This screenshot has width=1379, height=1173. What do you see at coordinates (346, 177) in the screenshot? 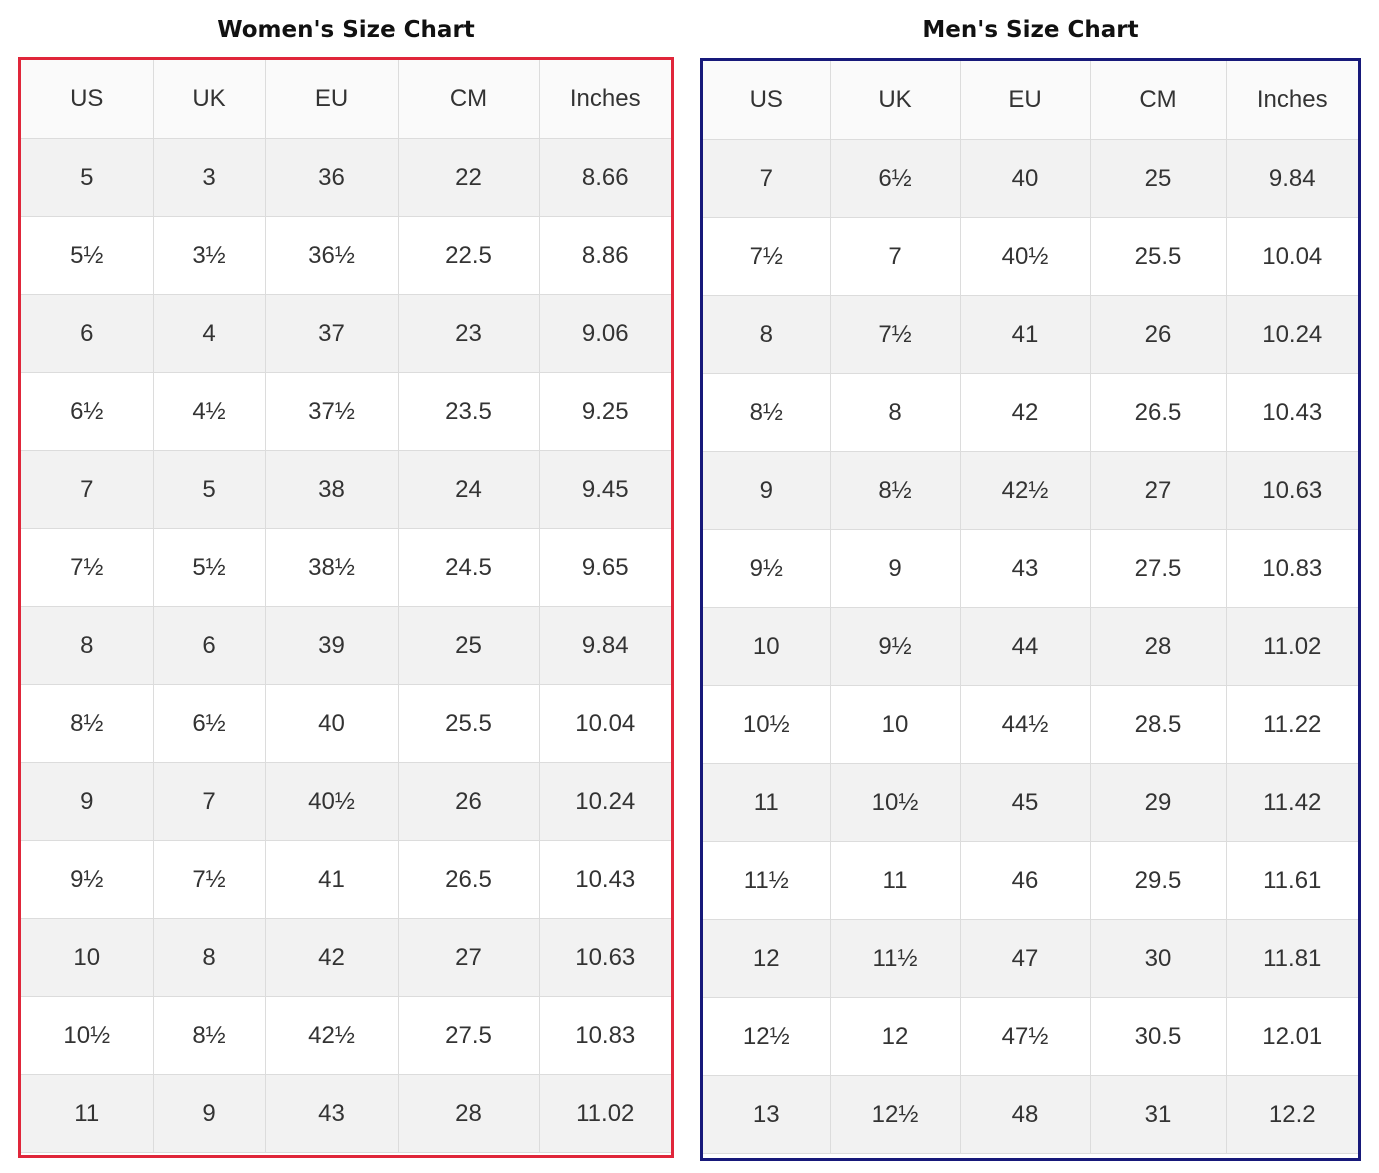
I see `table-row: 5 3 36 22 8.66` at bounding box center [346, 177].